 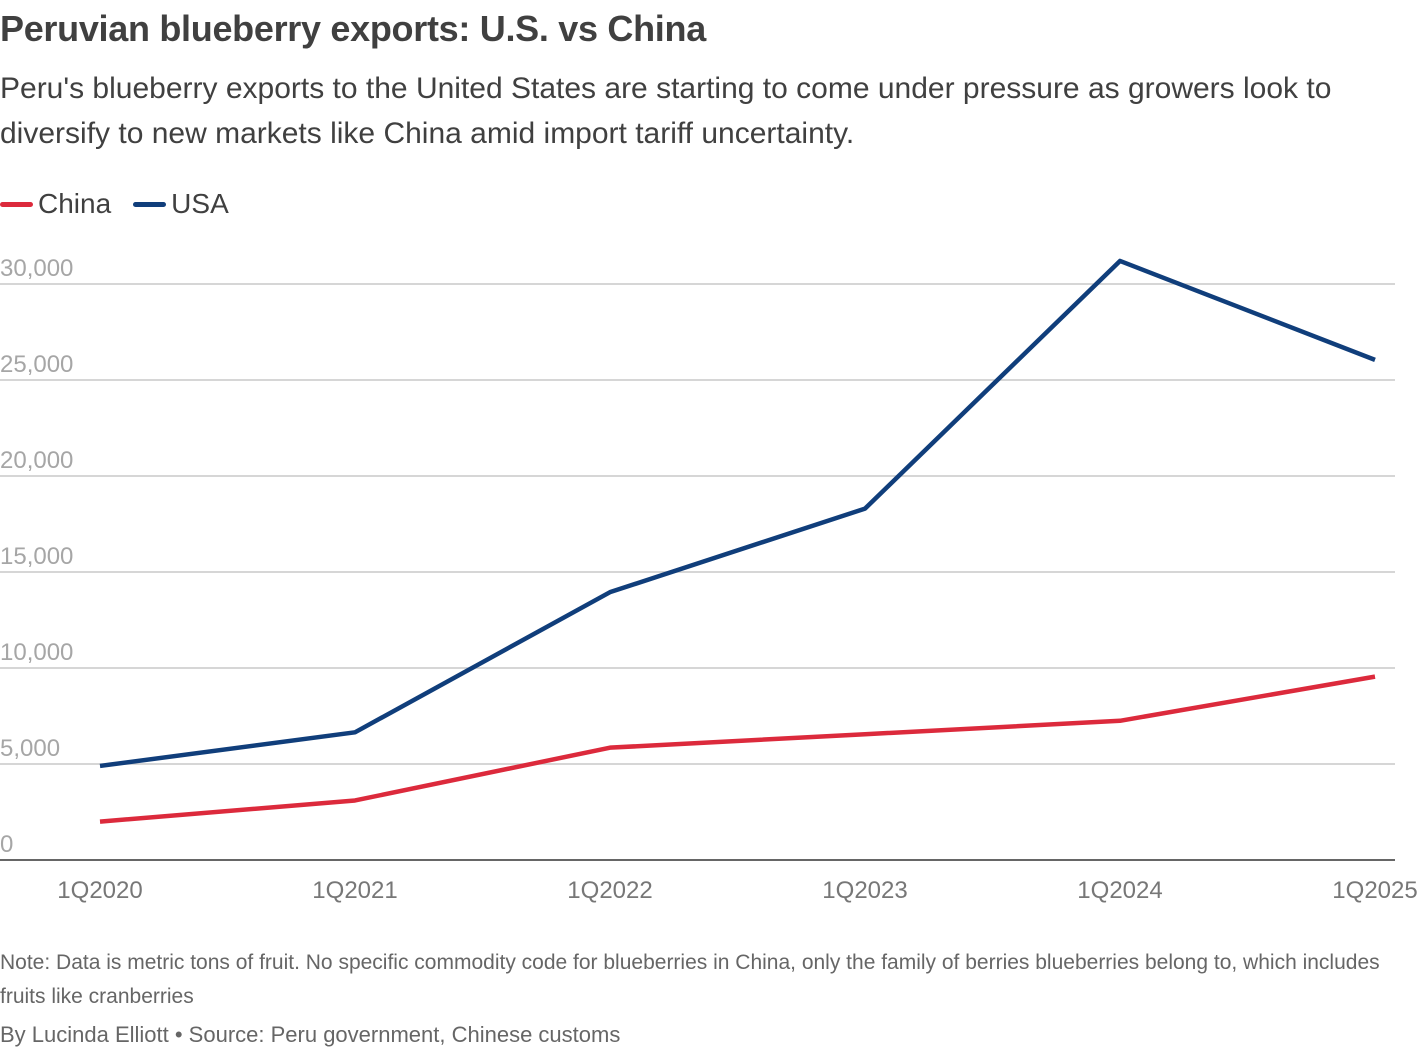 What do you see at coordinates (737, 890) in the screenshot?
I see `x-axis-tick-labels: 1Q2020 1Q2021 1Q2022 1Q2023 1Q2024 1Q2025` at bounding box center [737, 890].